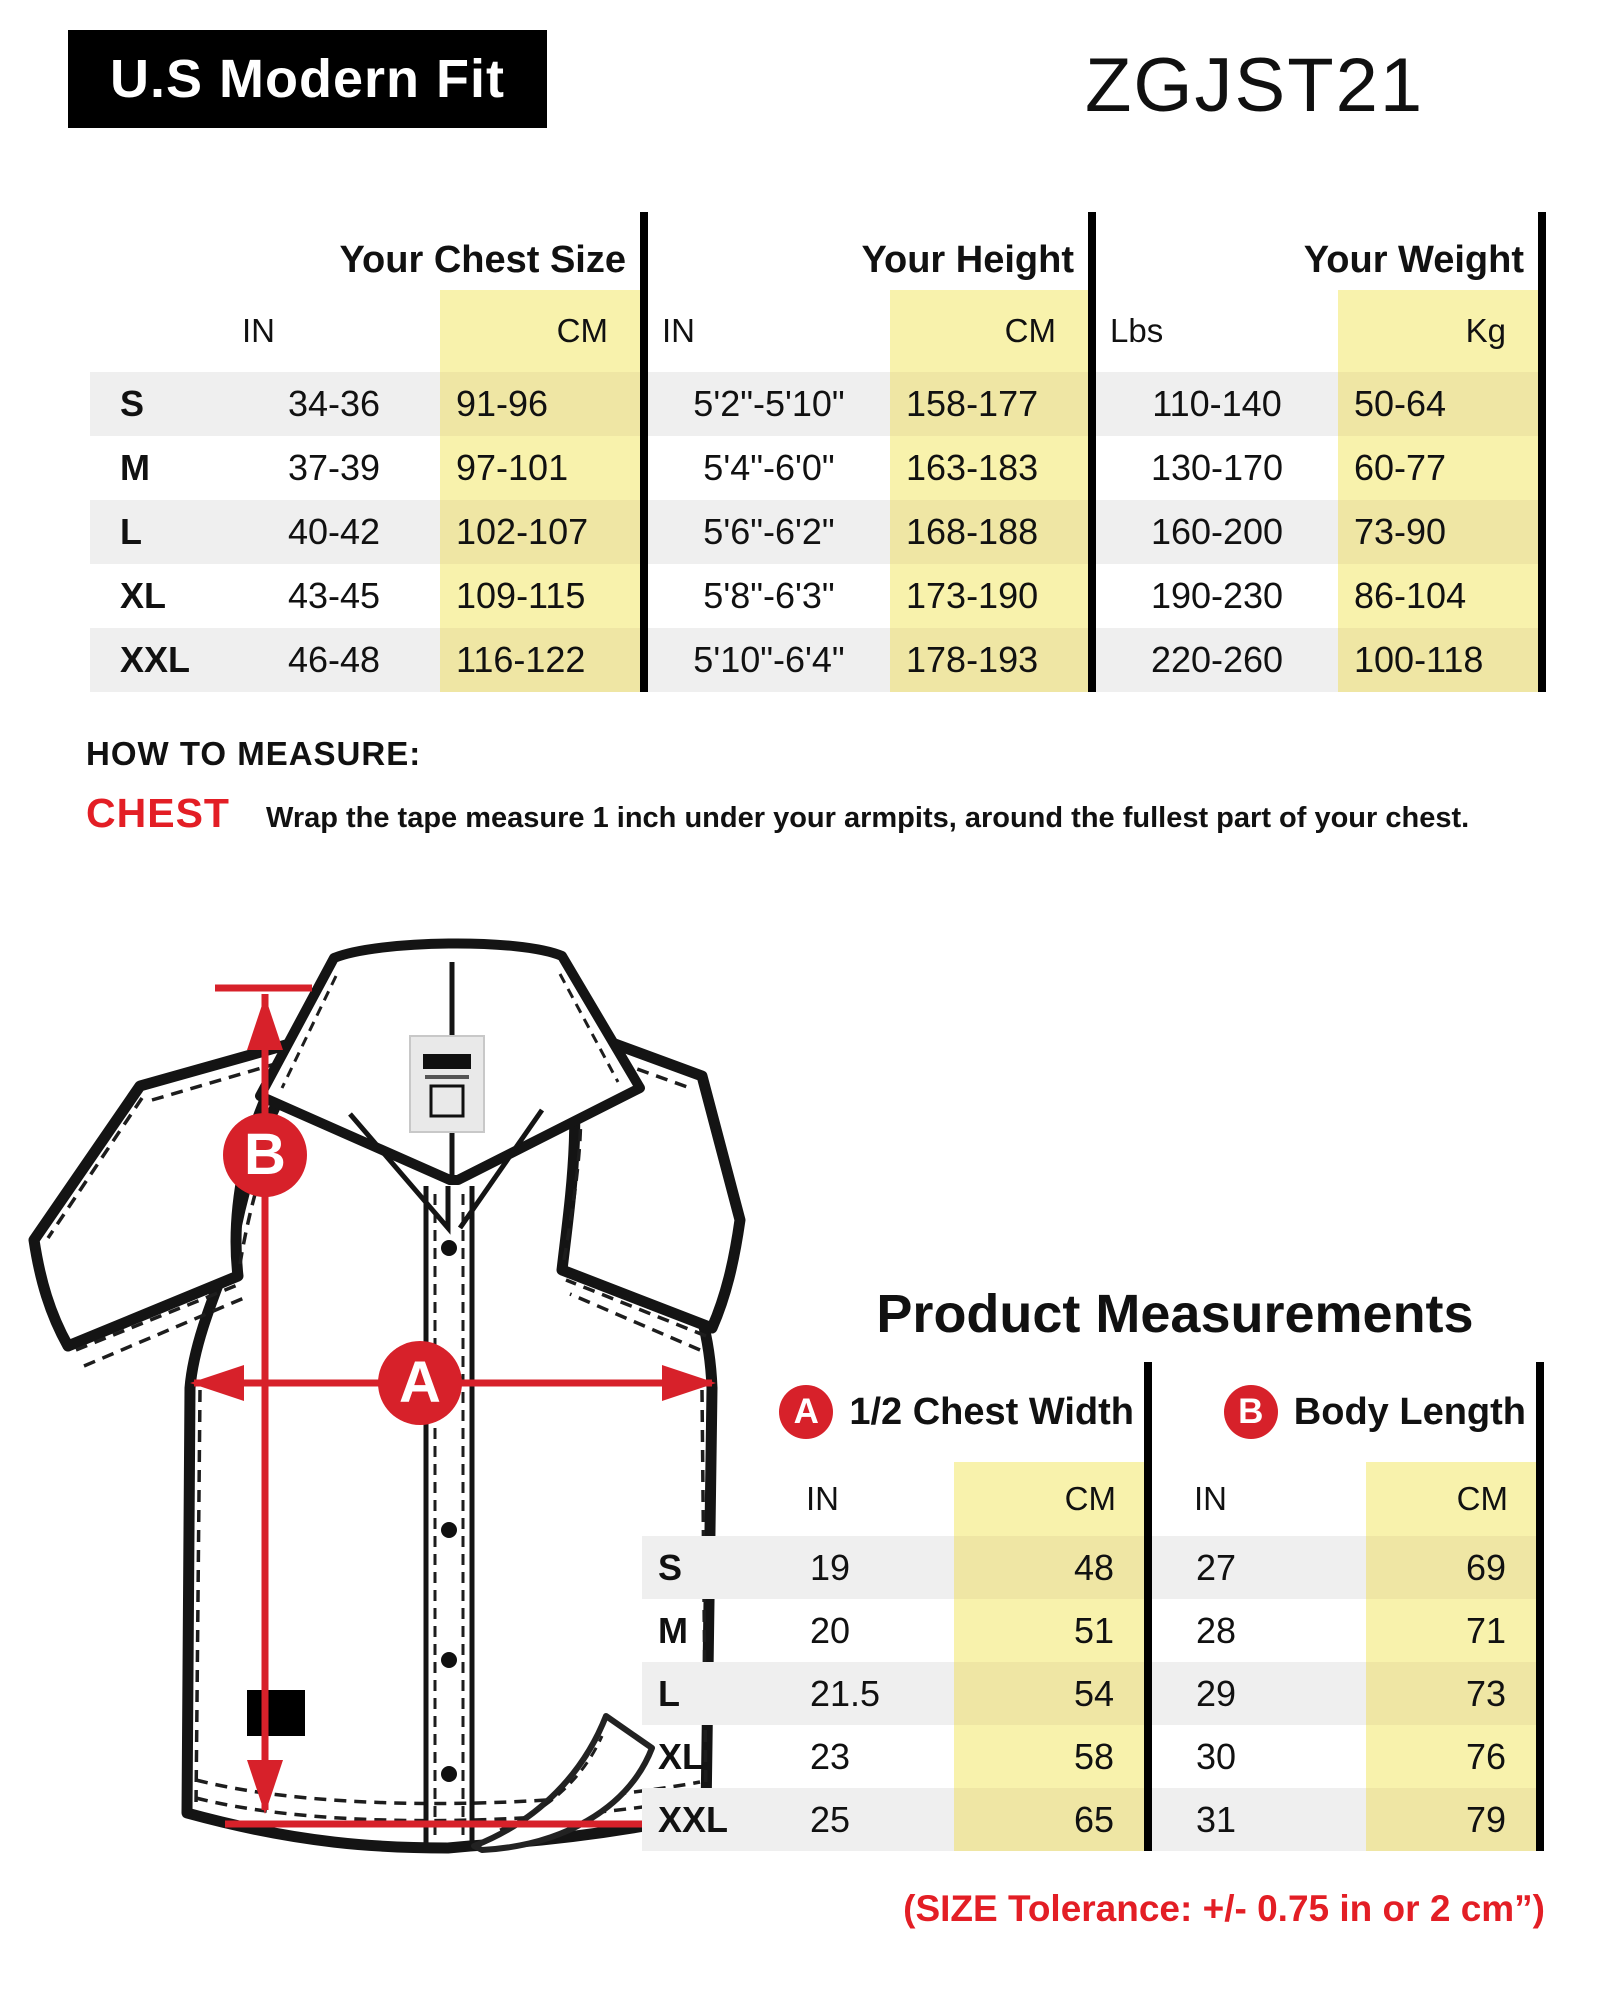 The height and width of the screenshot is (2000, 1600). What do you see at coordinates (851, 1567) in the screenshot?
I see `pm-chest-in: 19` at bounding box center [851, 1567].